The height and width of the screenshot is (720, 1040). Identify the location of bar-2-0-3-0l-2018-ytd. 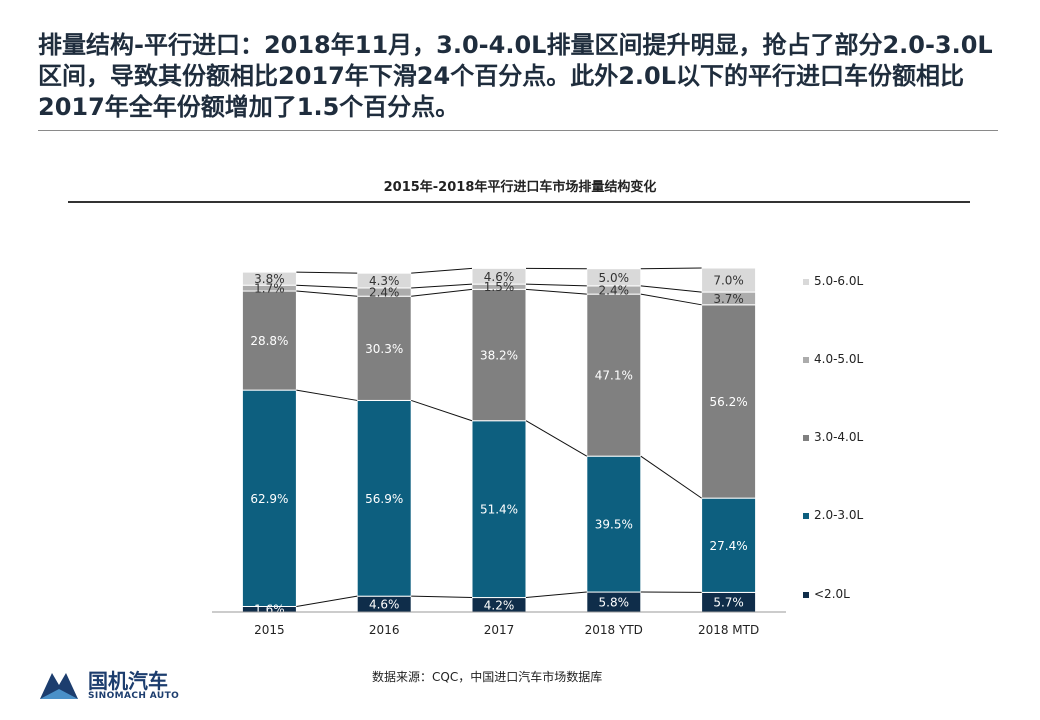
(614, 524).